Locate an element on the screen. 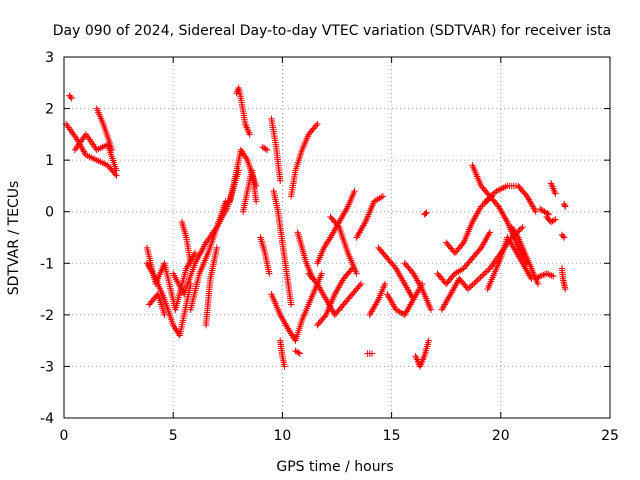 This screenshot has width=640, height=480. y-tick-label: -3 is located at coordinates (47, 367).